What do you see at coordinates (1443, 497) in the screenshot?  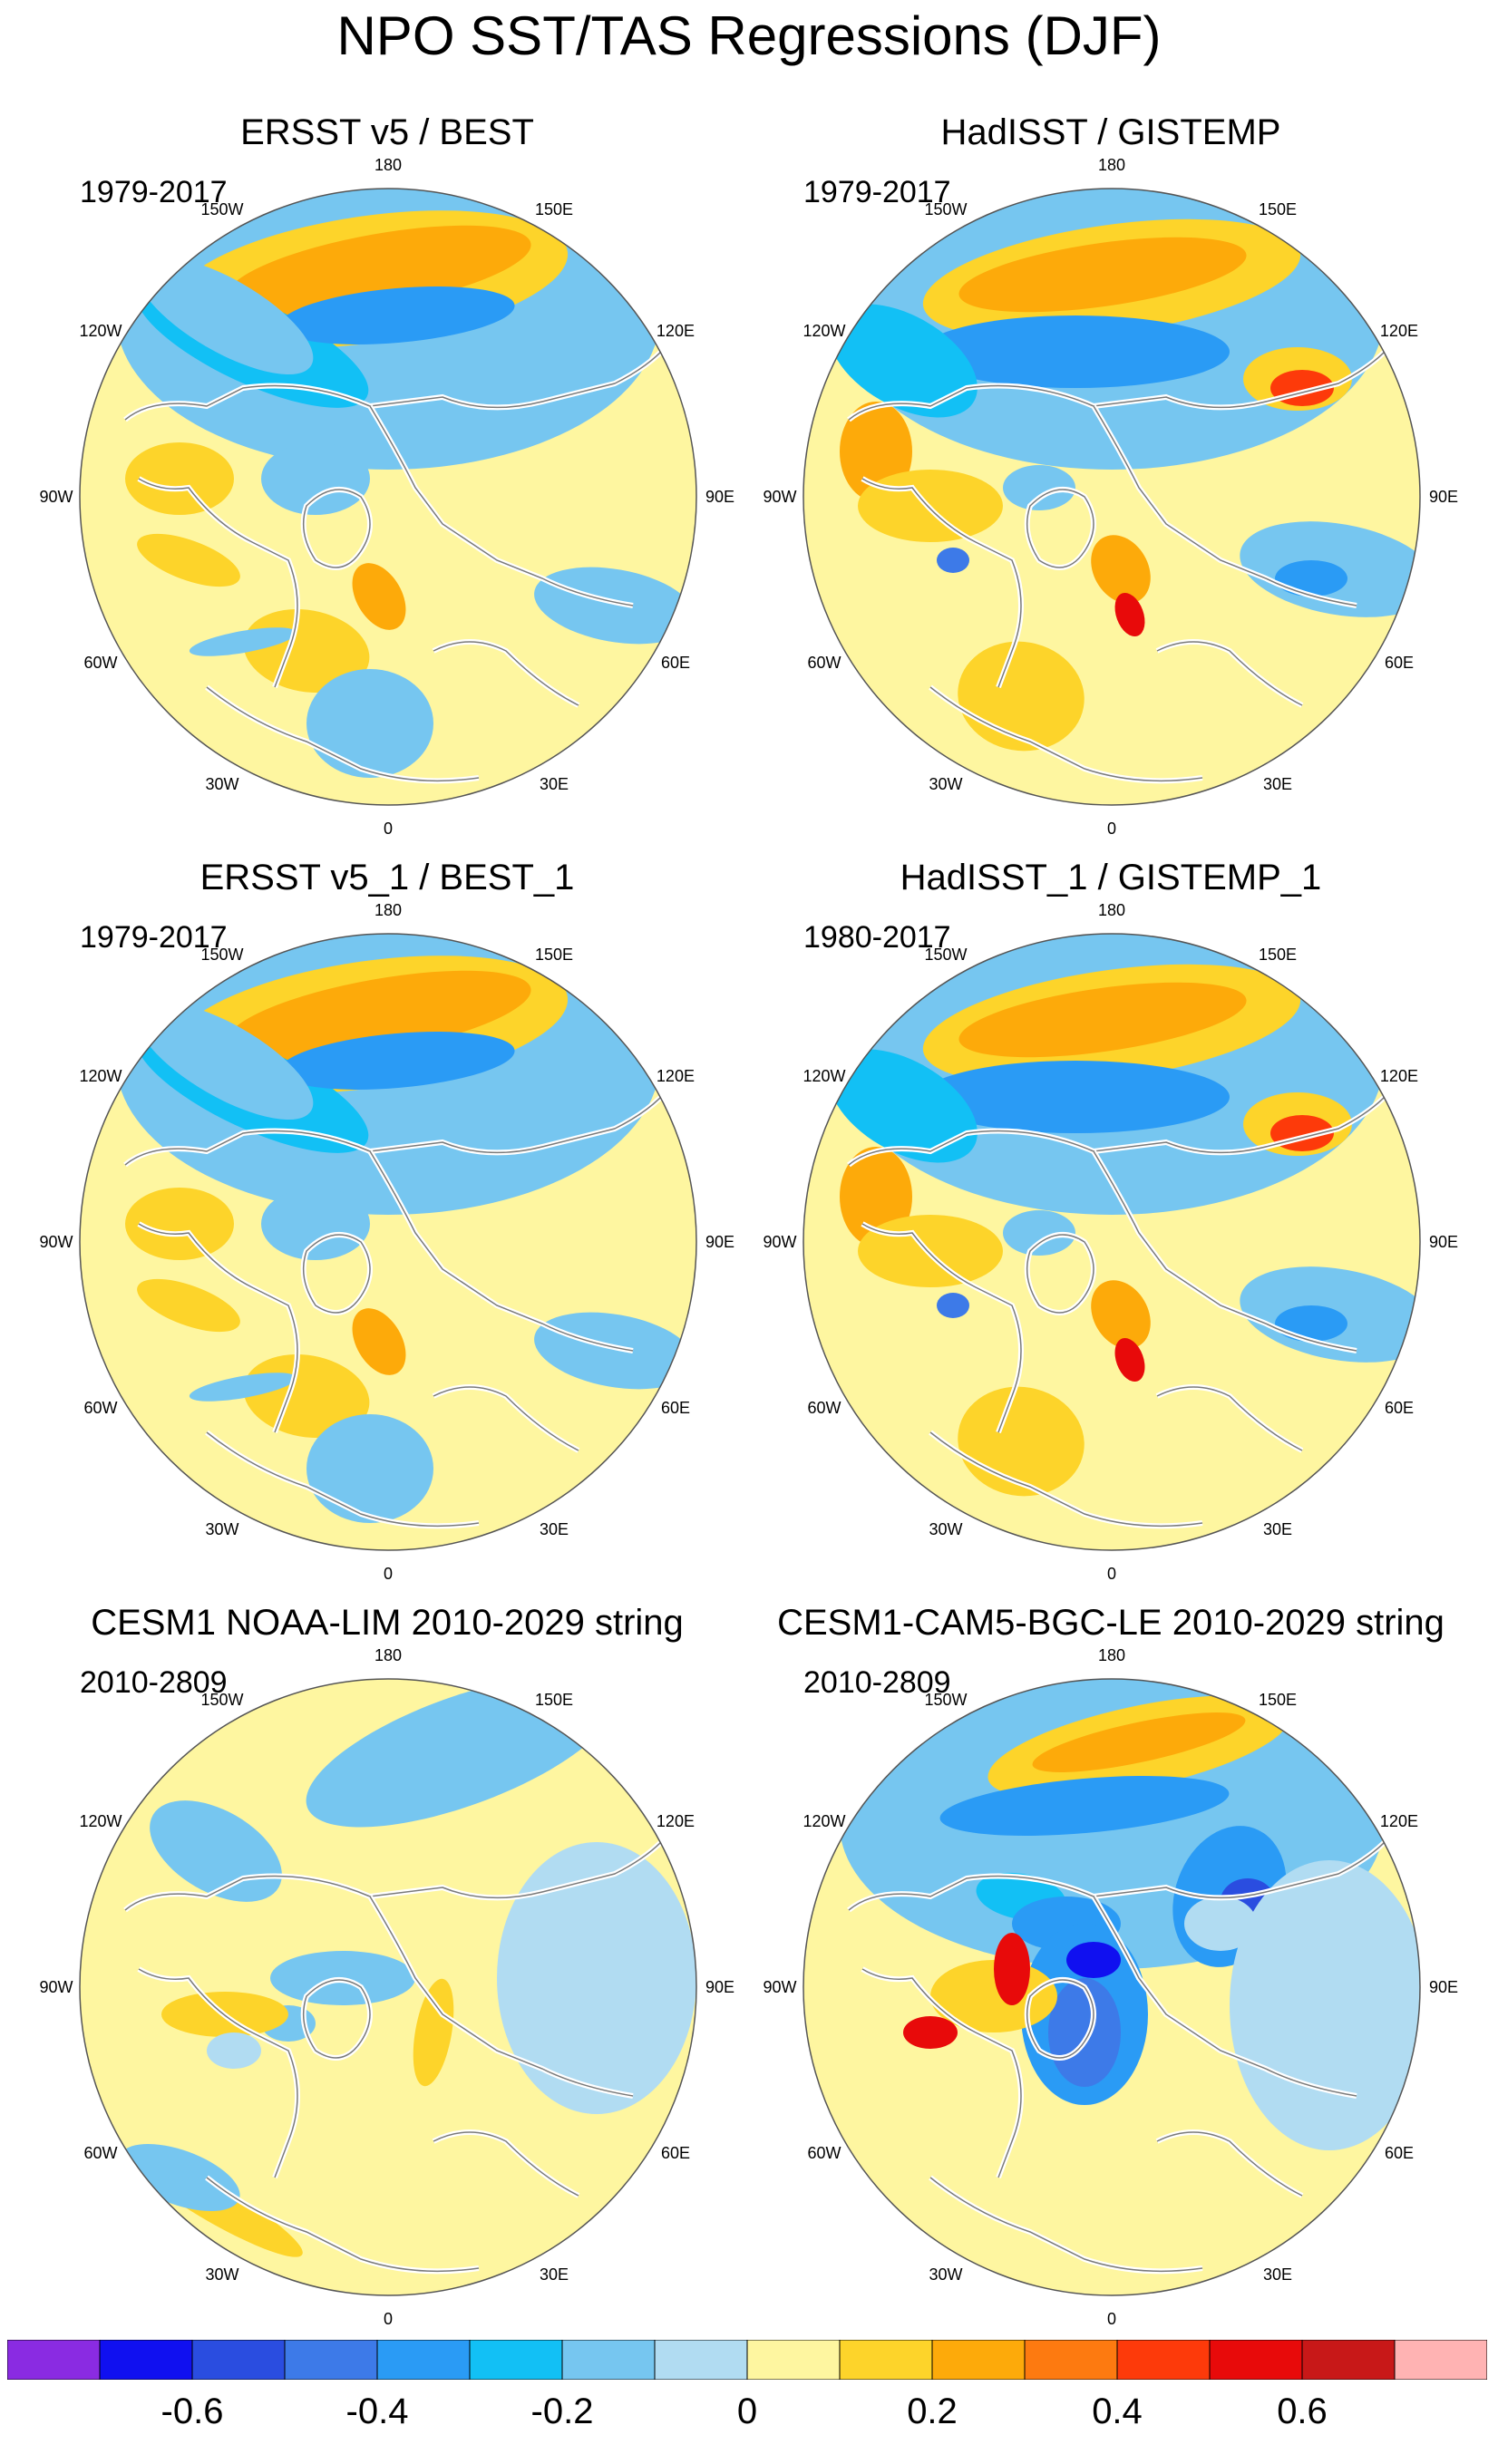 I see `lon-label-2-3: 90E` at bounding box center [1443, 497].